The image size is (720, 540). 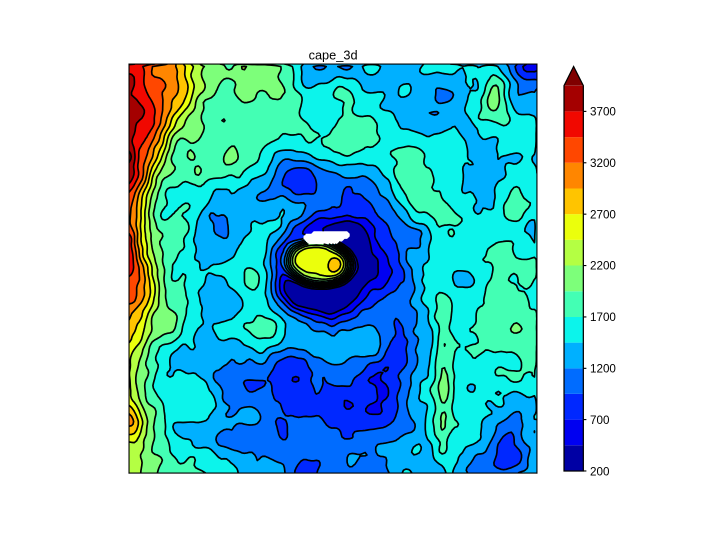 What do you see at coordinates (603, 266) in the screenshot?
I see `svg-text: 2200` at bounding box center [603, 266].